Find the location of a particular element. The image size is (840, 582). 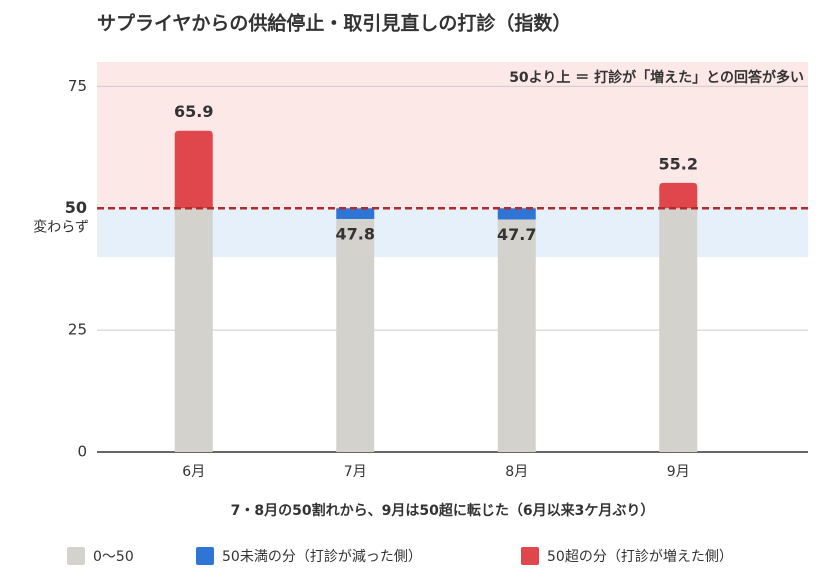

legend-label: 0〜50 is located at coordinates (113, 557).